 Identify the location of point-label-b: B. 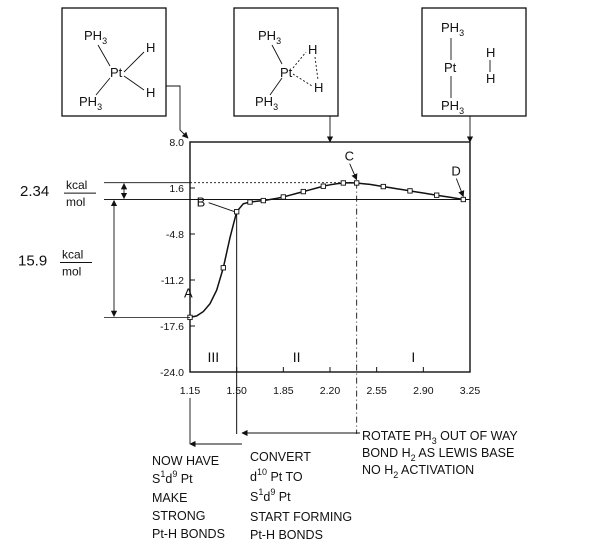
(201, 202).